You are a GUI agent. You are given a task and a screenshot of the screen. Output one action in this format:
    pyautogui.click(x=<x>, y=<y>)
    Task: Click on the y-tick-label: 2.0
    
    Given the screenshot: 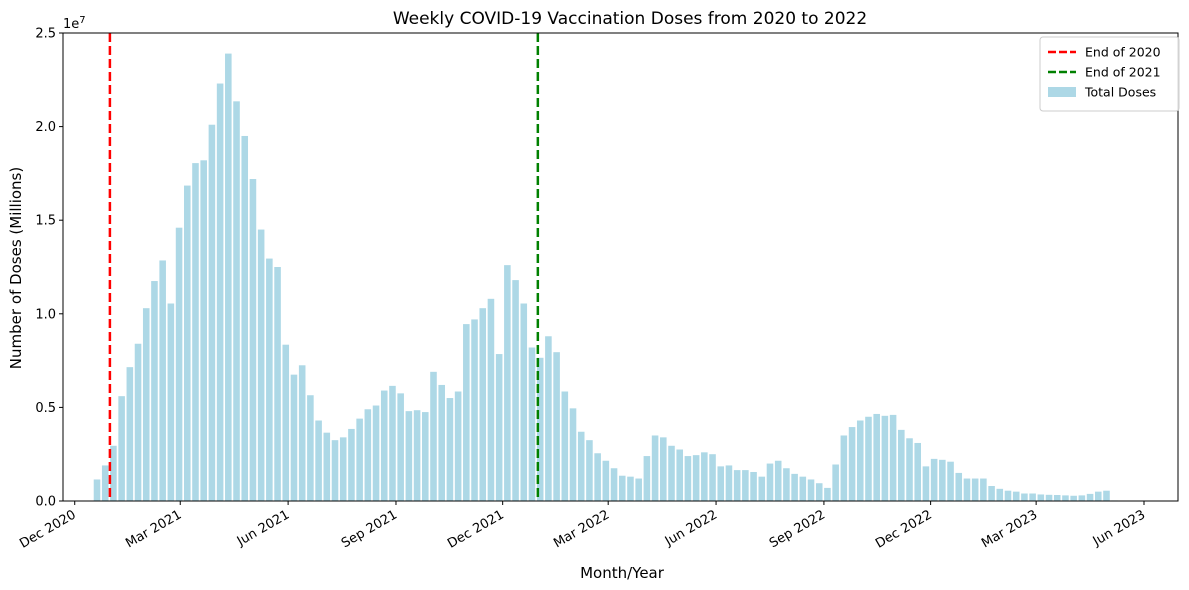 What is the action you would take?
    pyautogui.click(x=45, y=127)
    